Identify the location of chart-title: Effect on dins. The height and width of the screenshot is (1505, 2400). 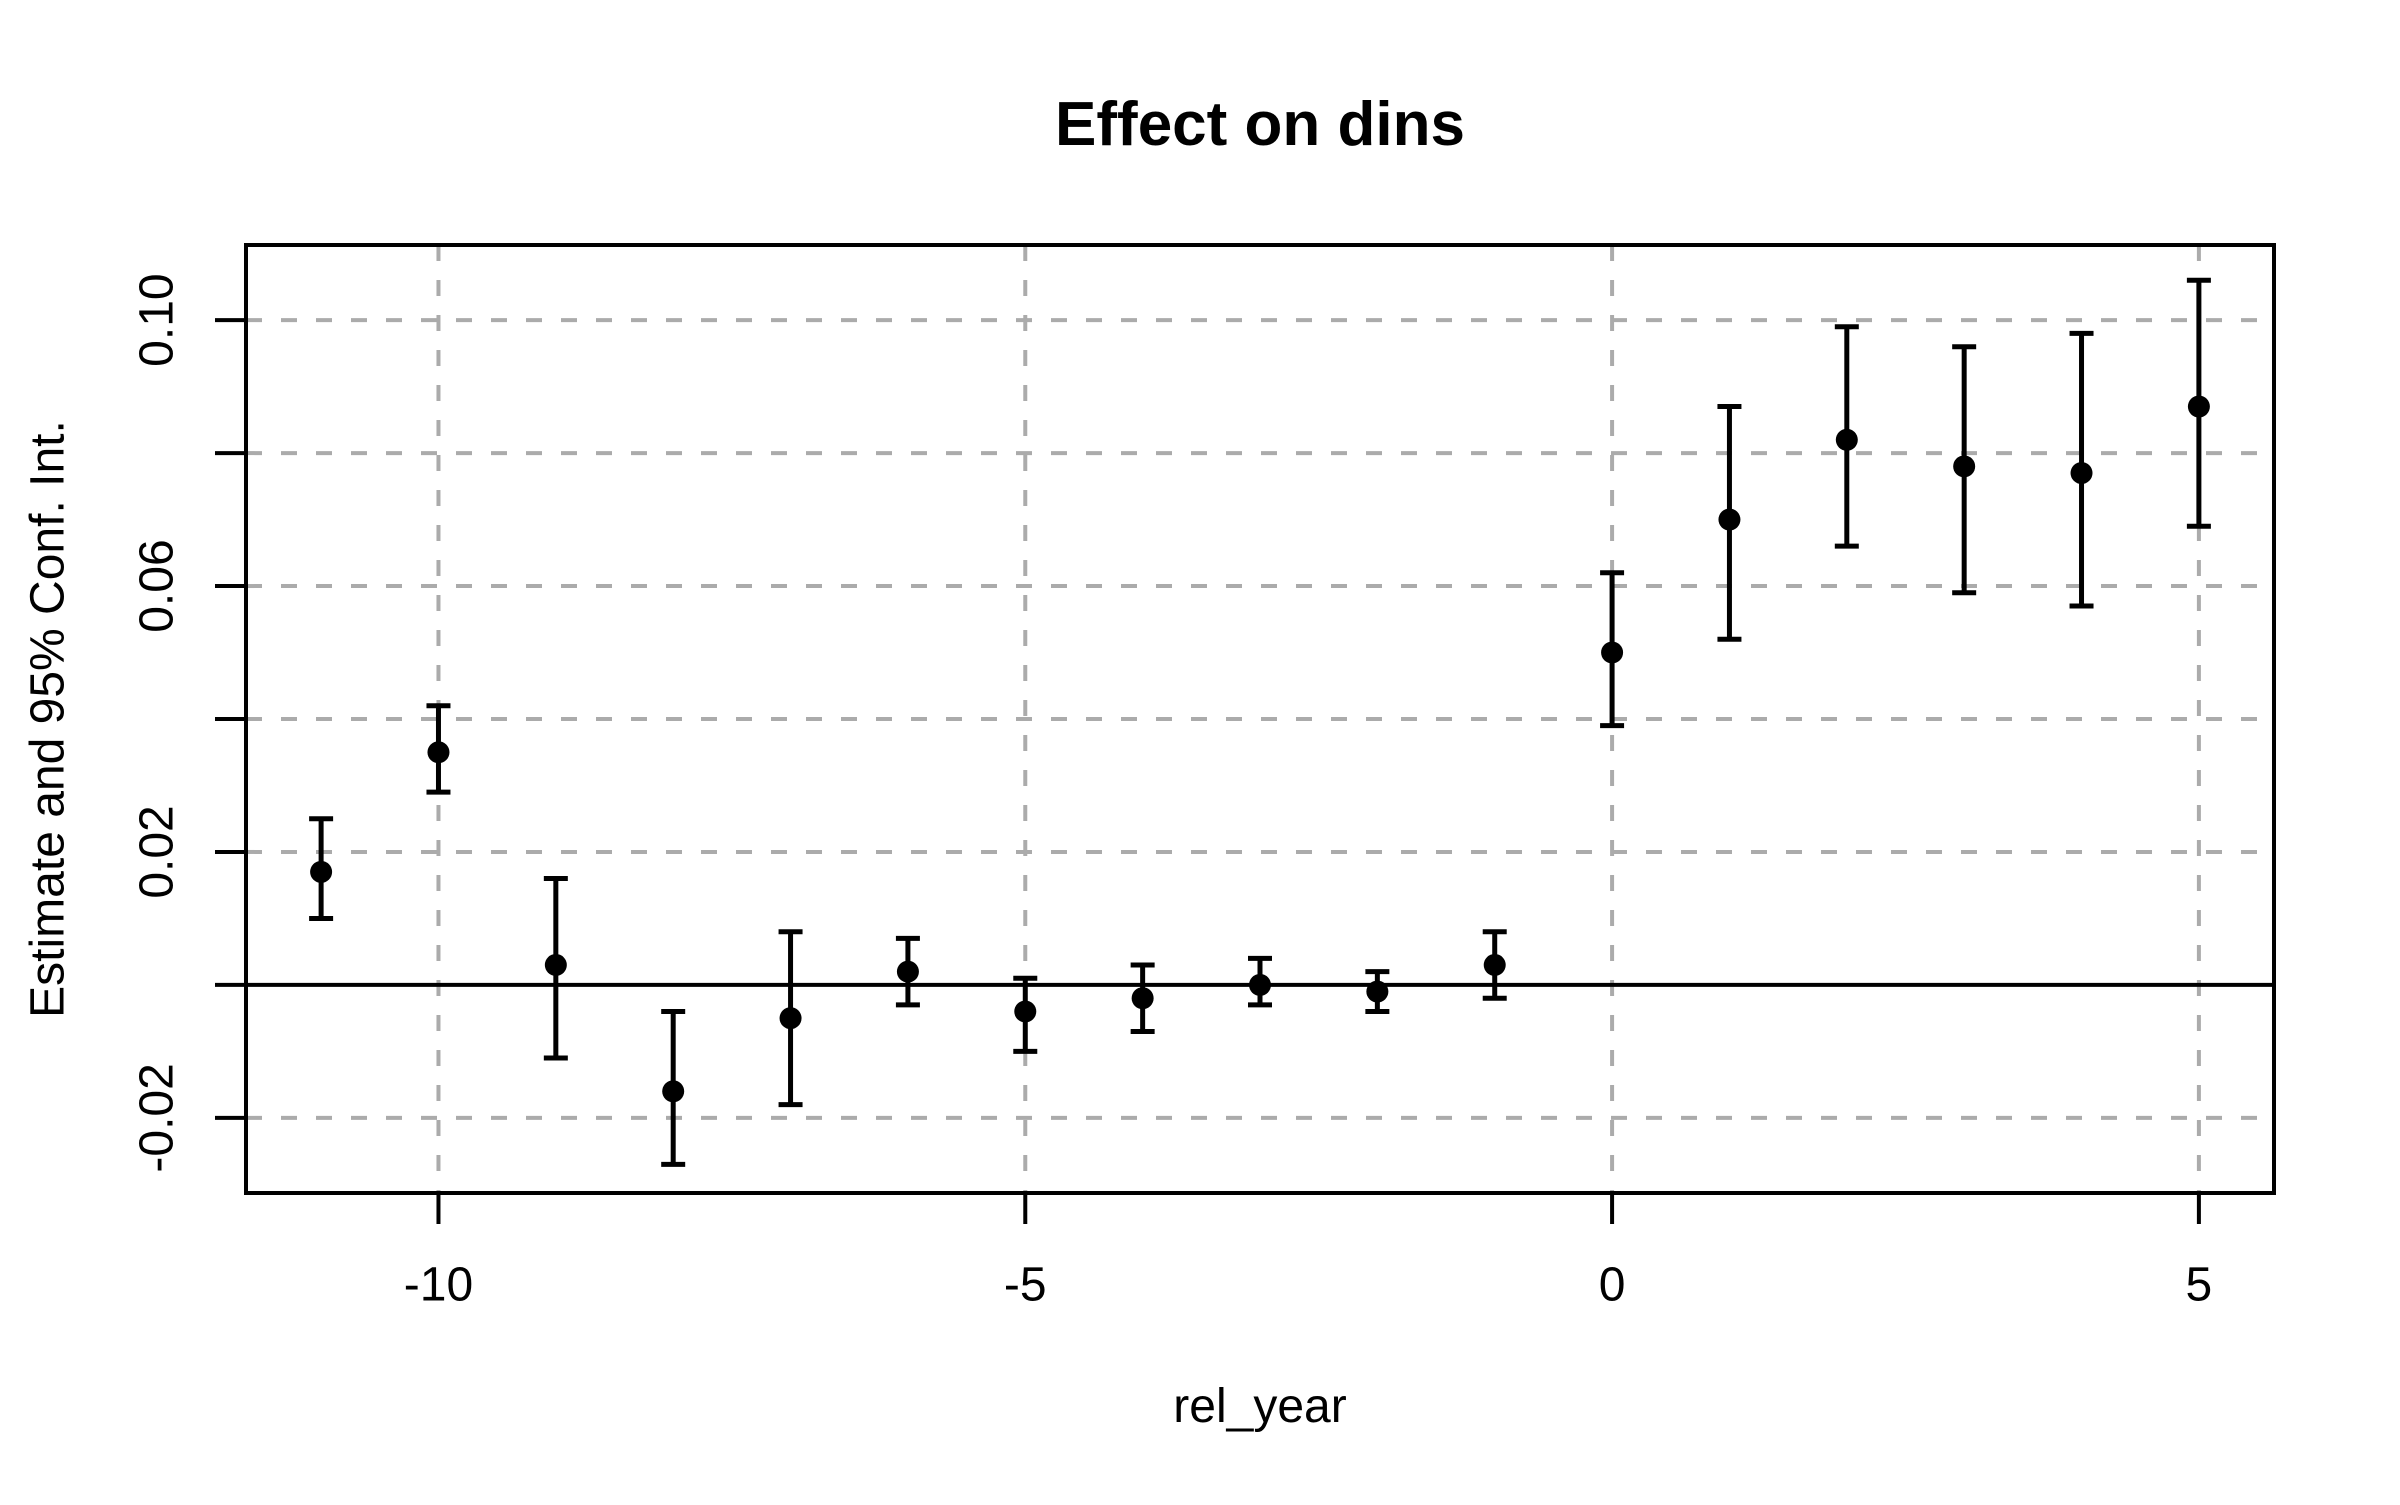
(1260, 124).